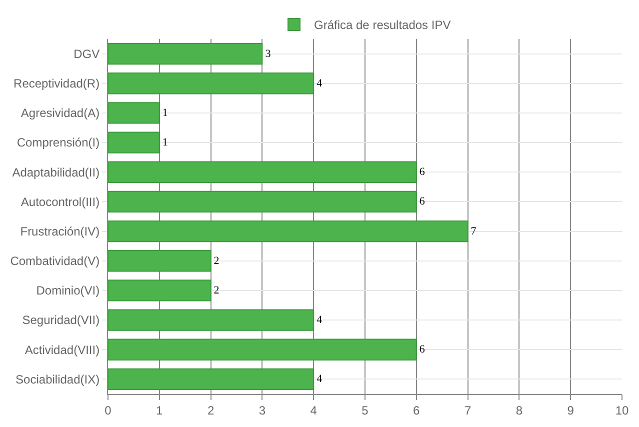  I want to click on y-tick-label: Actividad(VIII), so click(62, 349).